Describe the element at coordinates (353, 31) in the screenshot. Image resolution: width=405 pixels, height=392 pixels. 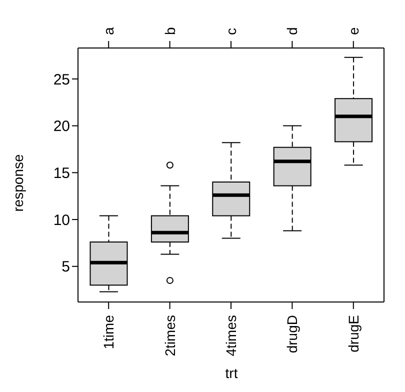
I see `annotation: e` at that location.